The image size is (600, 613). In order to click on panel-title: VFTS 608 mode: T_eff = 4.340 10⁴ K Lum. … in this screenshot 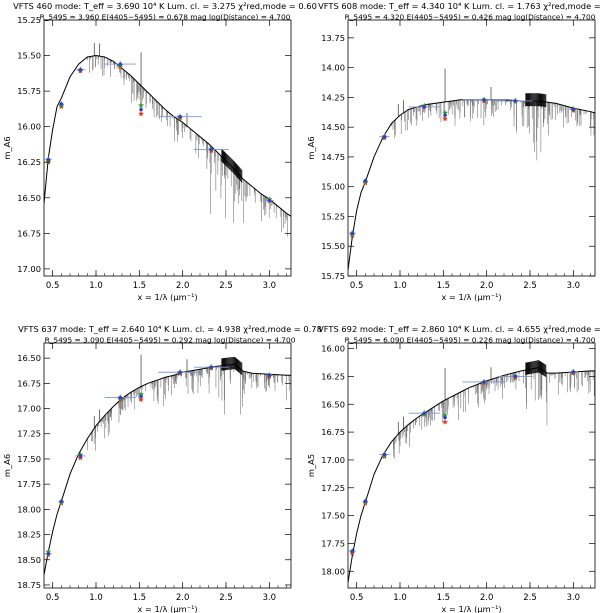, I will do `click(459, 6)`.